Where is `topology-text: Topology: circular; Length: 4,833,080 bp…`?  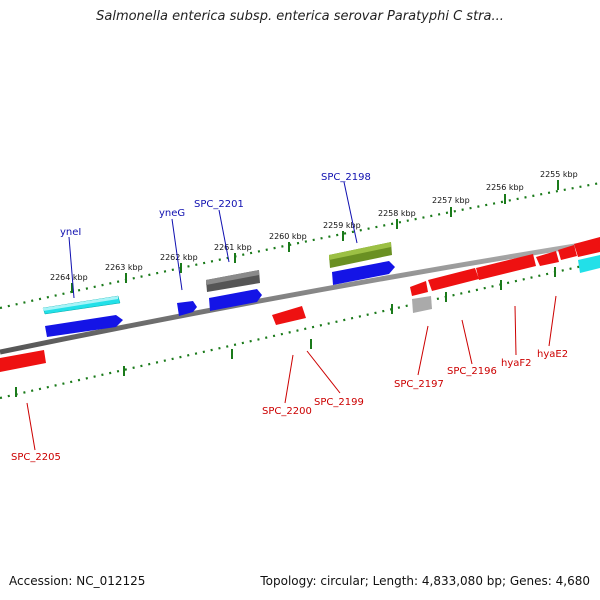
topology-text: Topology: circular; Length: 4,833,080 bp… is located at coordinates (425, 581).